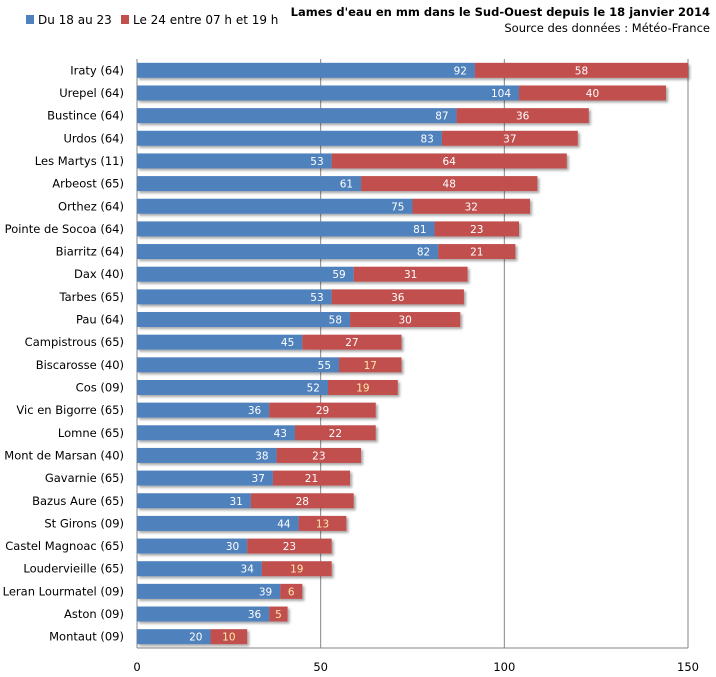 The width and height of the screenshot is (716, 677). What do you see at coordinates (284, 524) in the screenshot?
I see `data-label: 44` at bounding box center [284, 524].